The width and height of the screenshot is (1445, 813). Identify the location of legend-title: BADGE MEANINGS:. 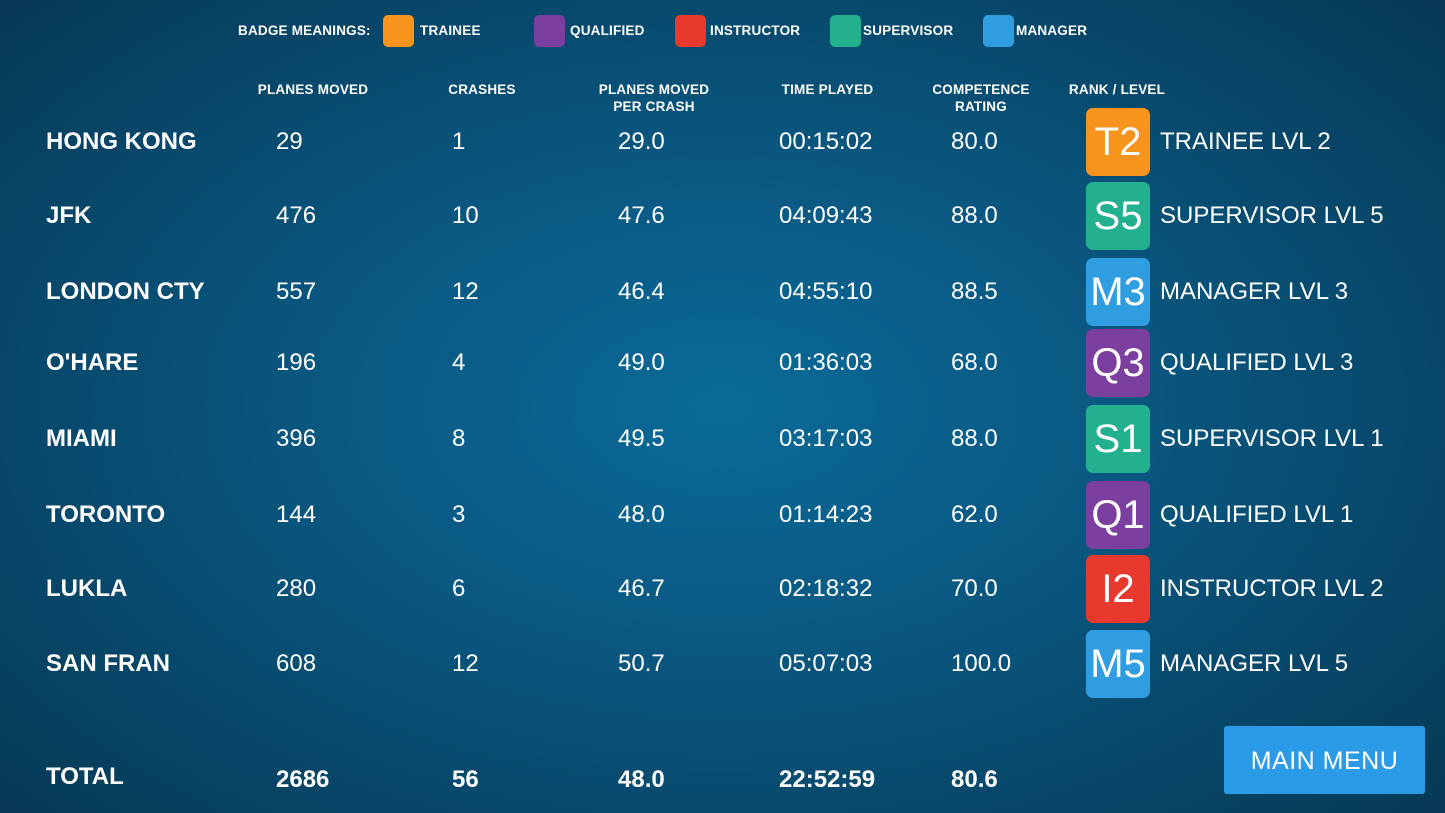
(304, 30).